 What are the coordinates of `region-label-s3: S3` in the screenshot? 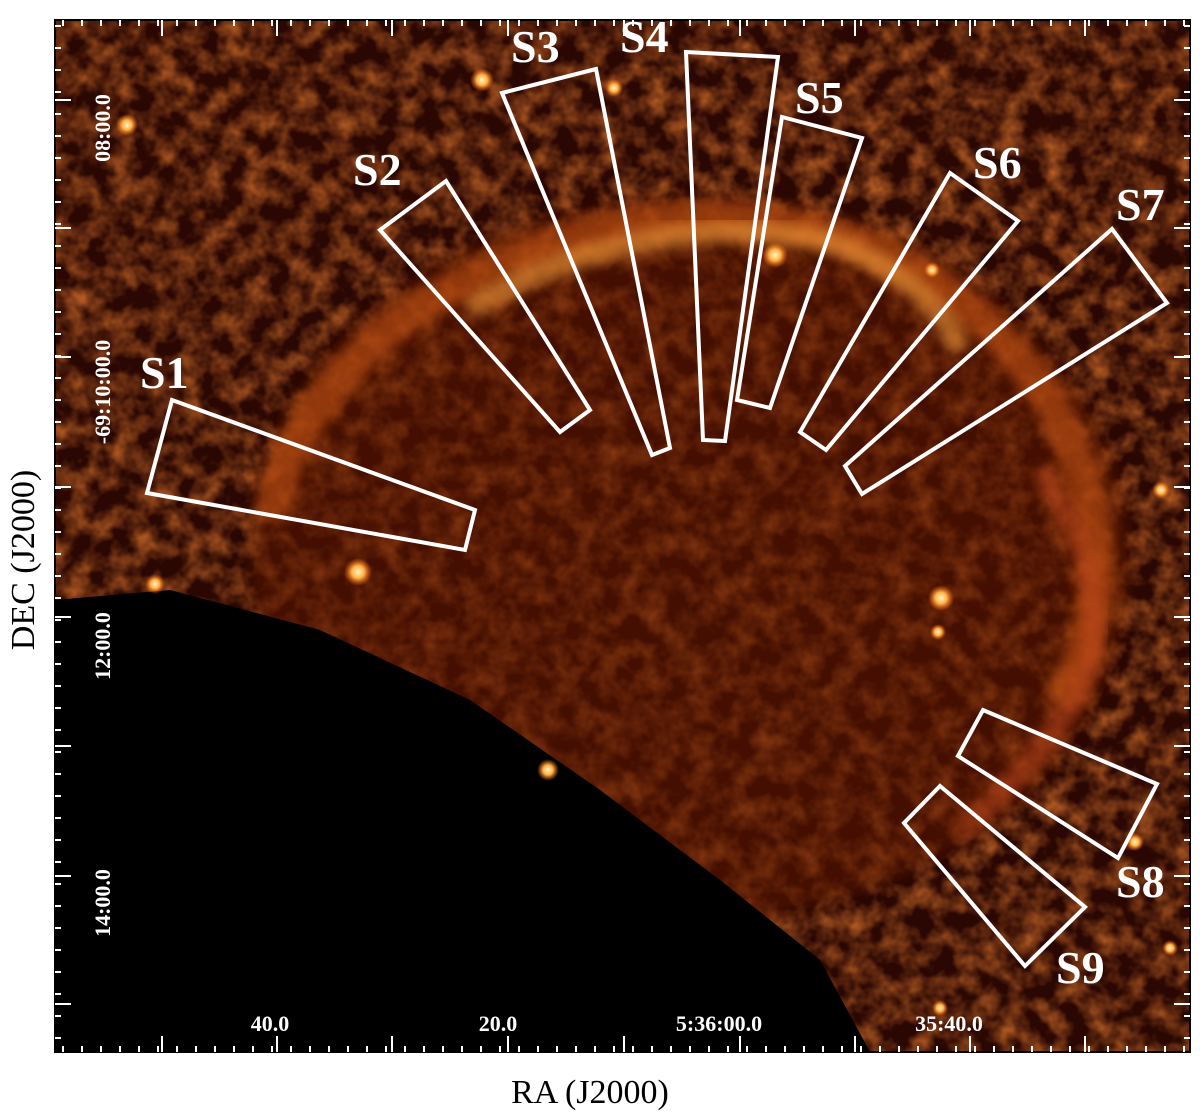 It's located at (535, 46).